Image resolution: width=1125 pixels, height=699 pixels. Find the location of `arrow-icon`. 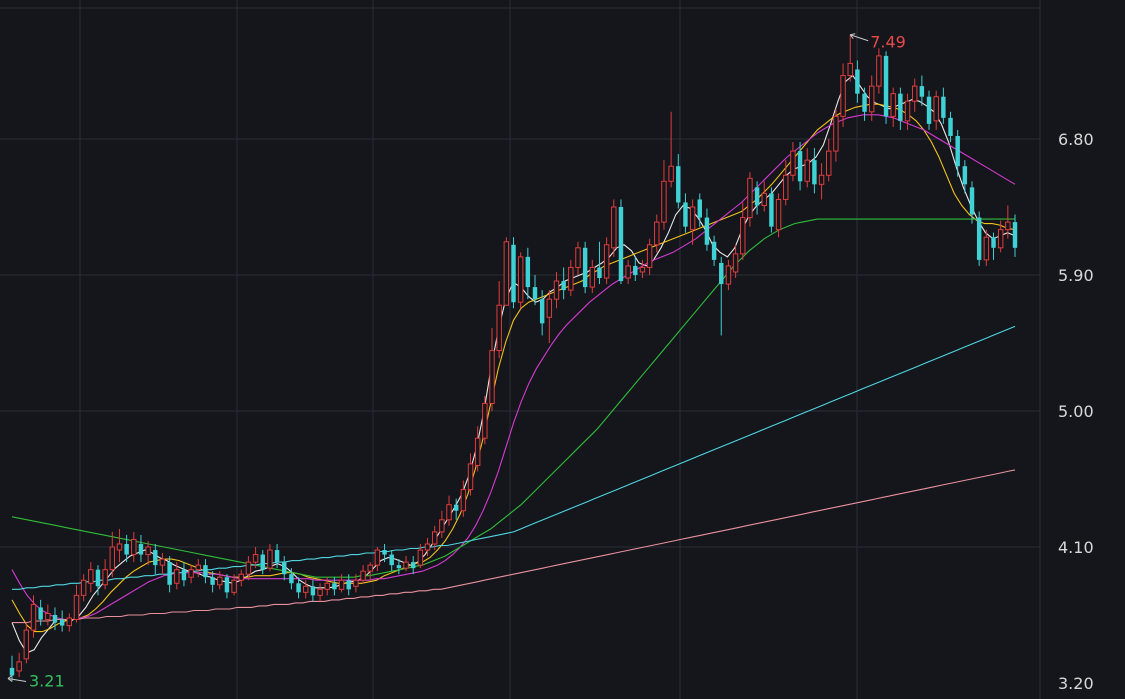

arrow-icon is located at coordinates (10, 678).